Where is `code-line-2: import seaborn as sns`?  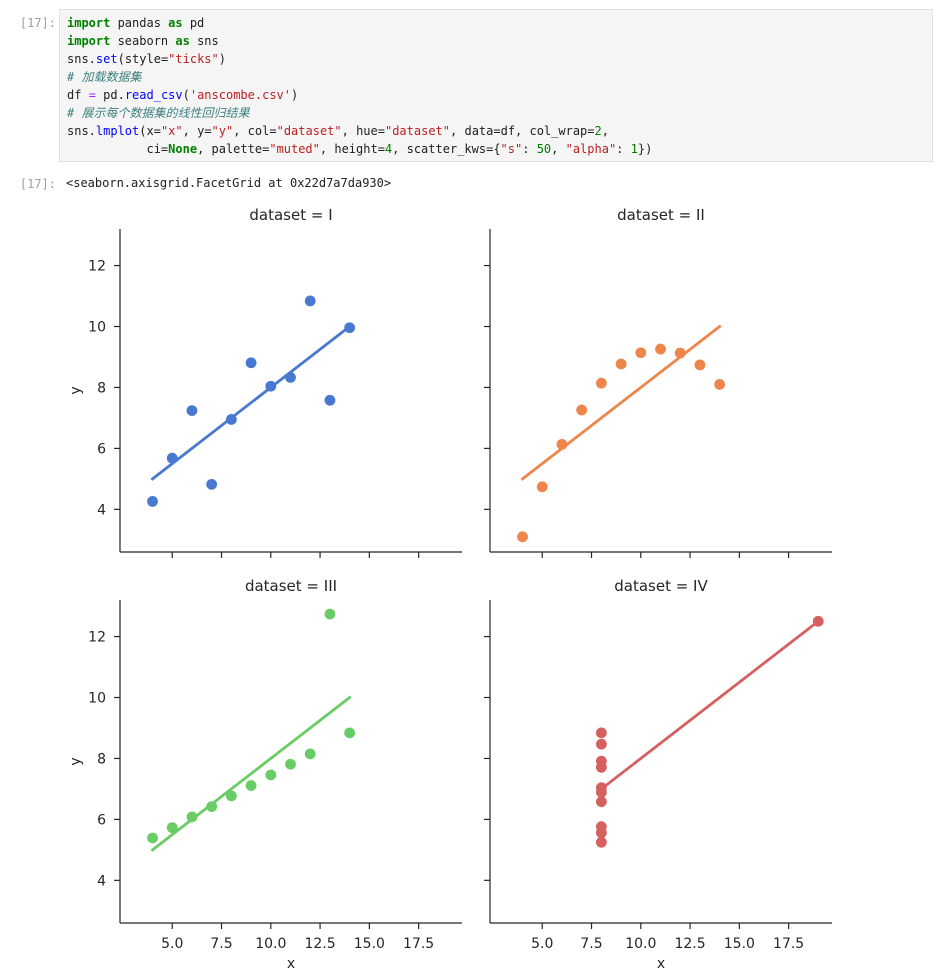
code-line-2: import seaborn as sns is located at coordinates (143, 41).